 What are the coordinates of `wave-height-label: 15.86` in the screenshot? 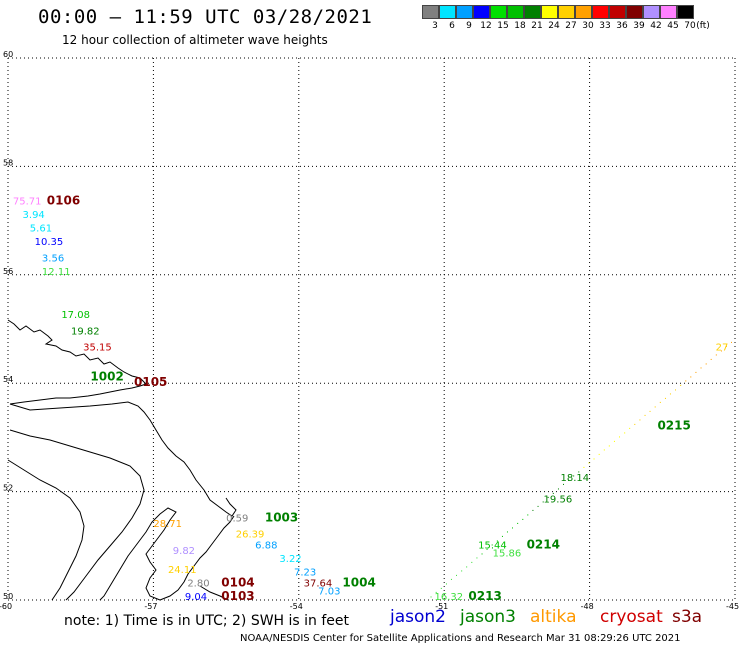 It's located at (507, 554).